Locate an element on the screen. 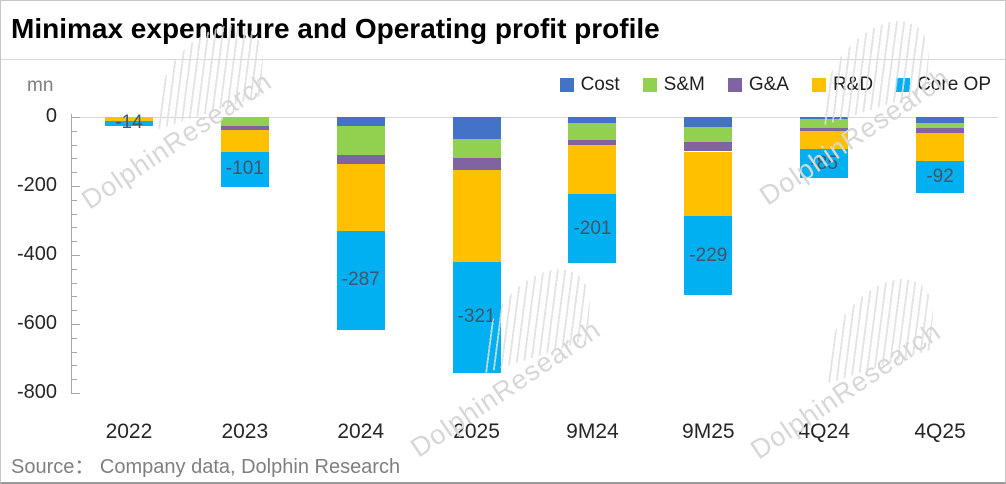  x-axis-category-label: 2022 is located at coordinates (129, 431).